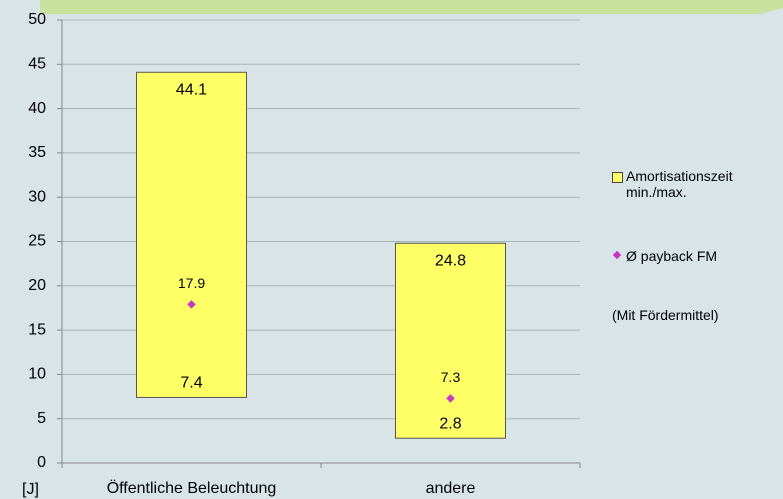 This screenshot has height=499, width=783. I want to click on y-tick-label: 40, so click(37, 108).